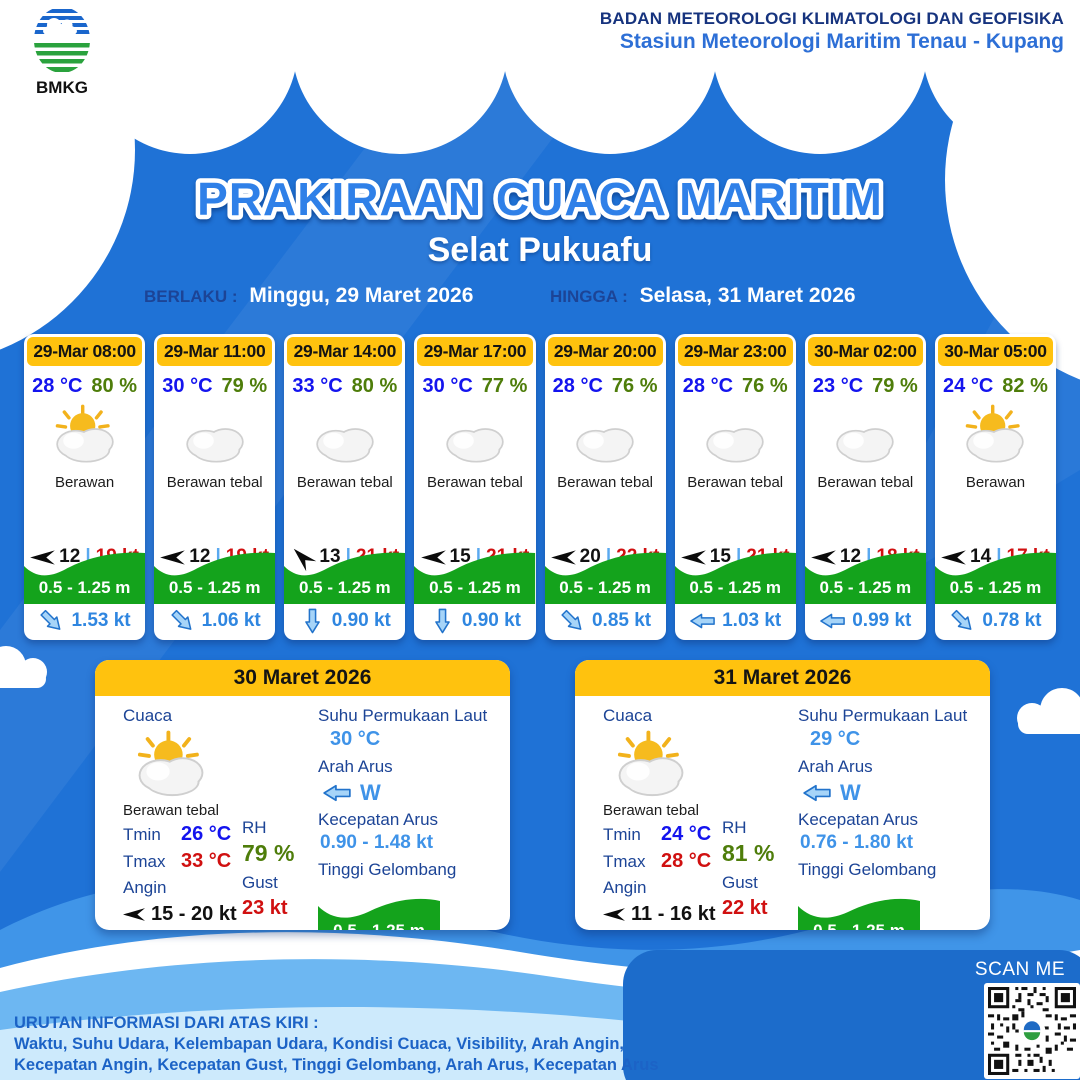 This screenshot has width=1080, height=1080. Describe the element at coordinates (62, 52) in the screenshot. I see `bmkg-logo-art: BMKG` at that location.